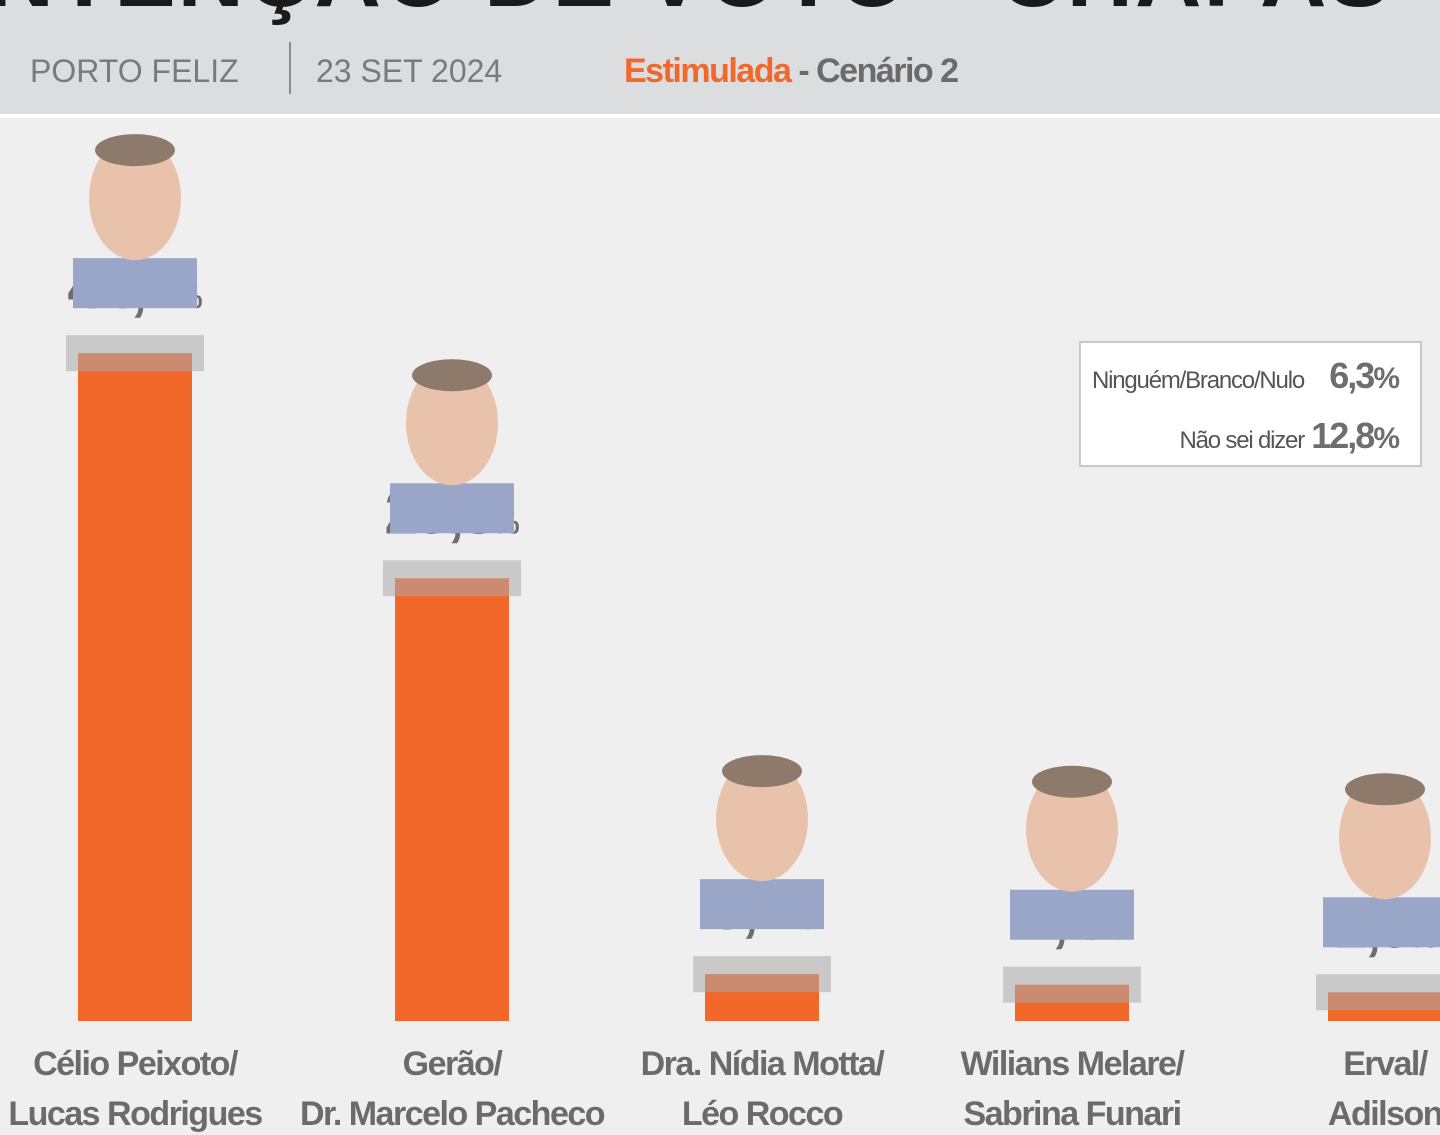 This screenshot has width=1440, height=1135. I want to click on x-tick-label: Dra. Nídia Motta/, so click(763, 1064).